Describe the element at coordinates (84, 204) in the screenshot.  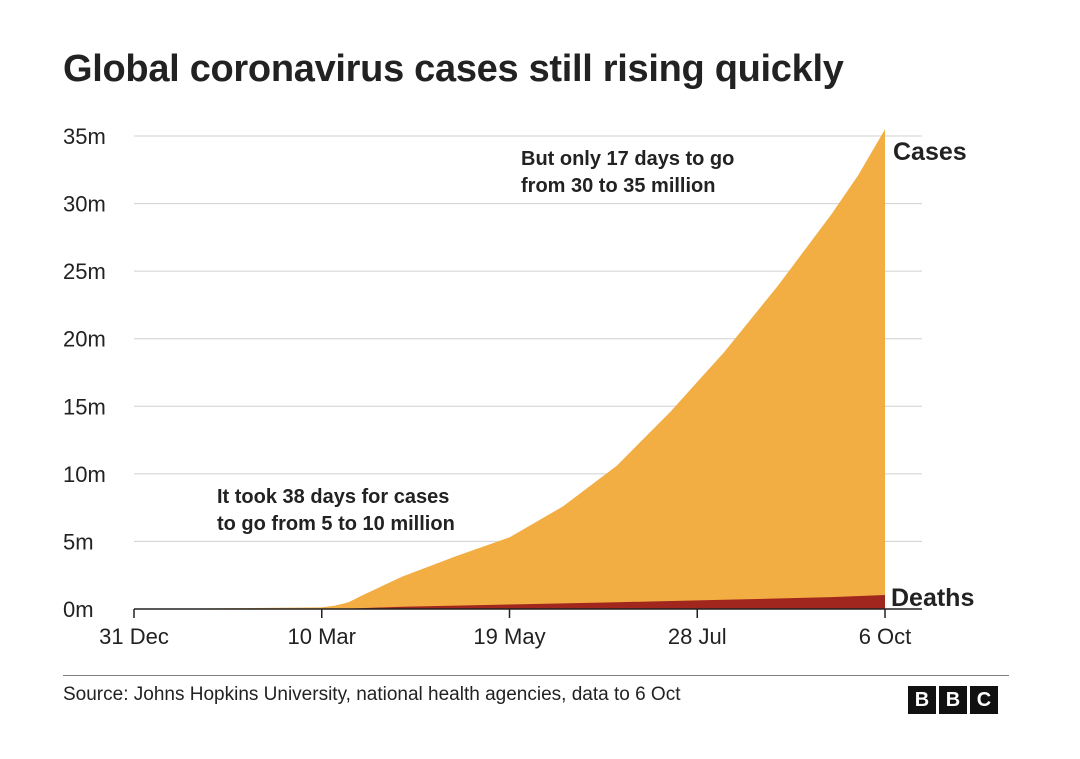
I see `y-tick-label: 30m` at that location.